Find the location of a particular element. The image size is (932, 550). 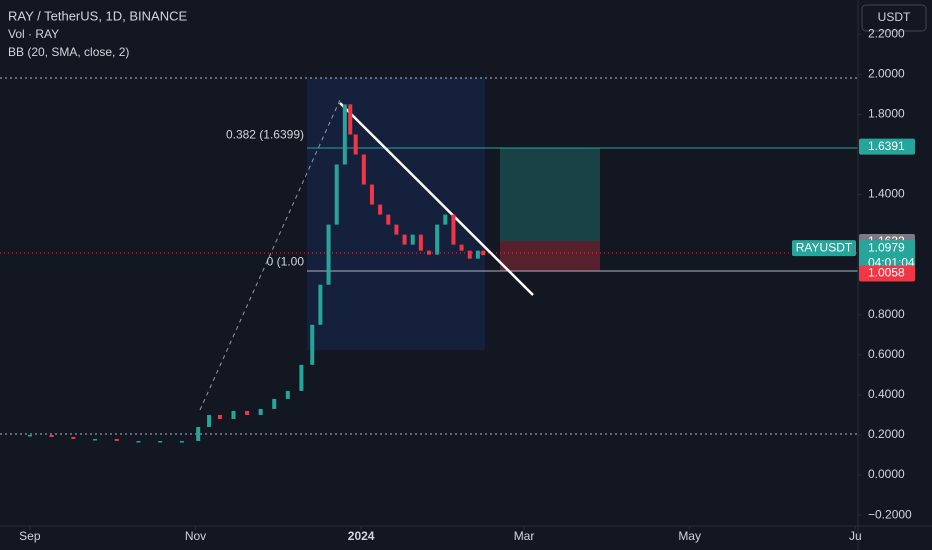

x-tick-label: 2024 is located at coordinates (361, 536).